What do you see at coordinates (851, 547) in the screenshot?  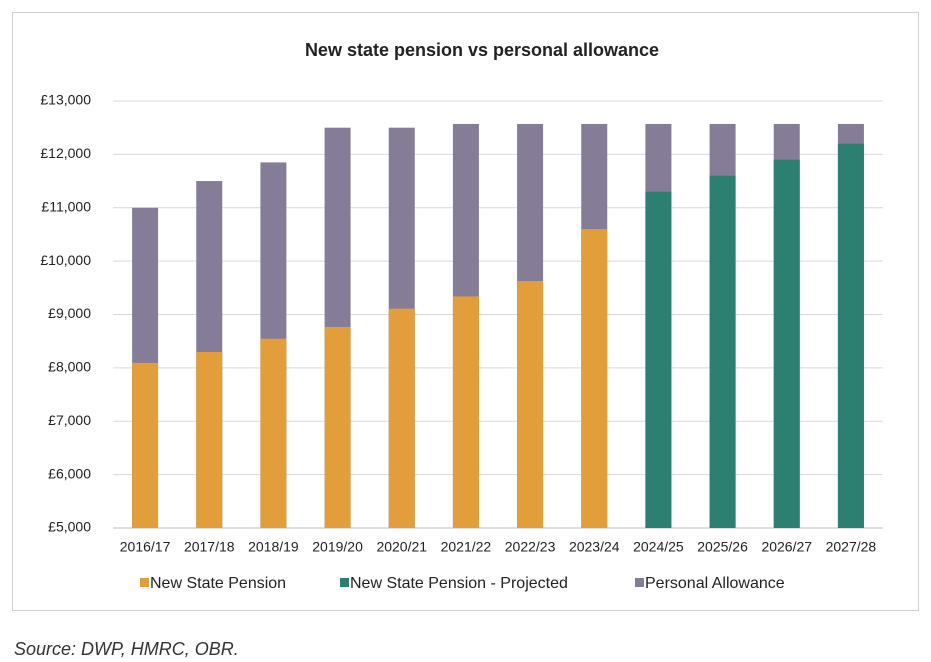 I see `x-tick-label: 2027/28` at bounding box center [851, 547].